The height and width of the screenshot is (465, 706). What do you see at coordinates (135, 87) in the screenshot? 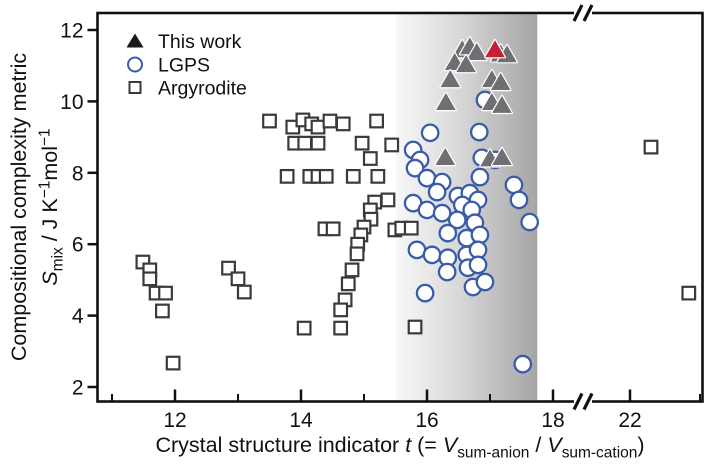
I see `legend-square-icon` at bounding box center [135, 87].